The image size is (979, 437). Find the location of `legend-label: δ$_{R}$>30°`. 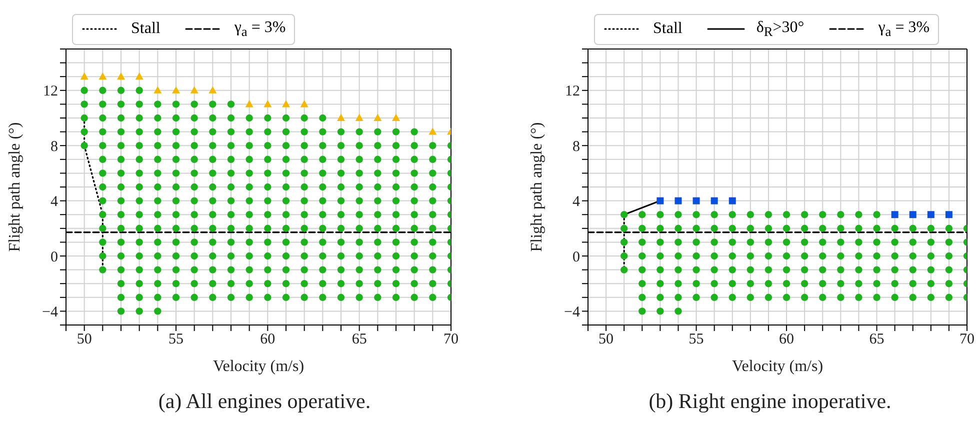

legend-label: δ$_{R}$>30° is located at coordinates (780, 29).